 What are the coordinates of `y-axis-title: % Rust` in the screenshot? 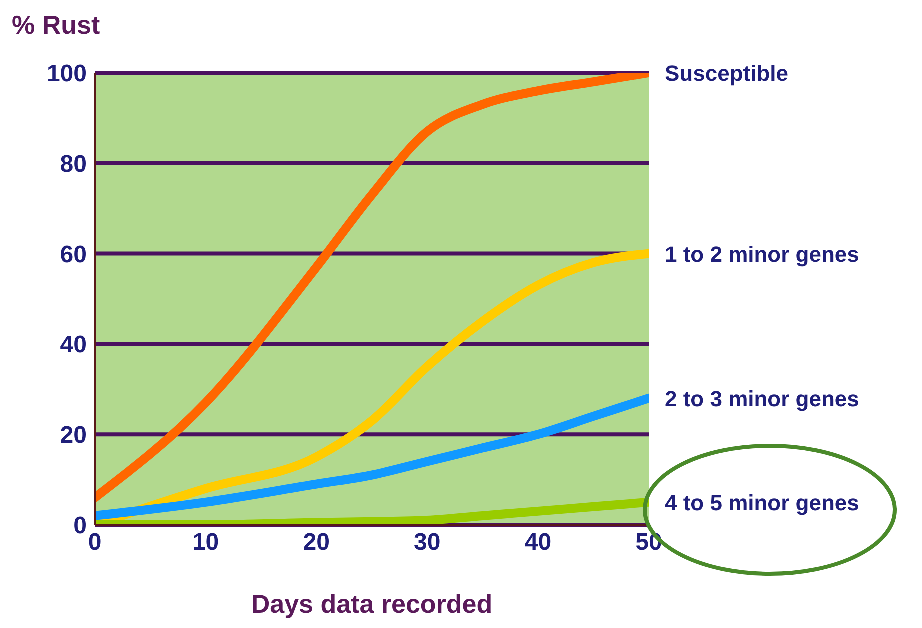 It's located at (56, 25).